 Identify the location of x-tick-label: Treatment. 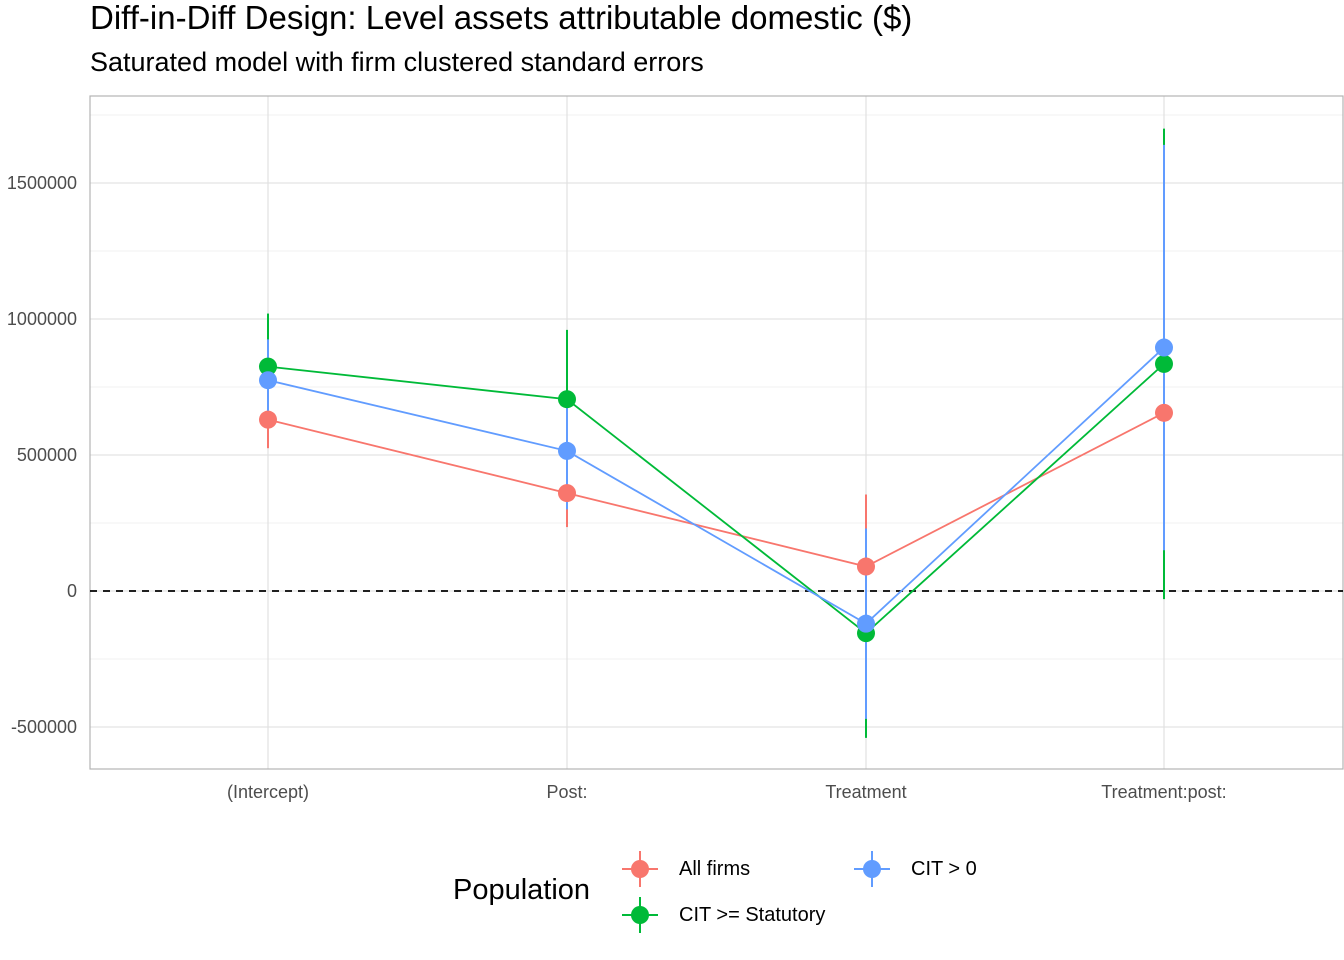
(865, 792).